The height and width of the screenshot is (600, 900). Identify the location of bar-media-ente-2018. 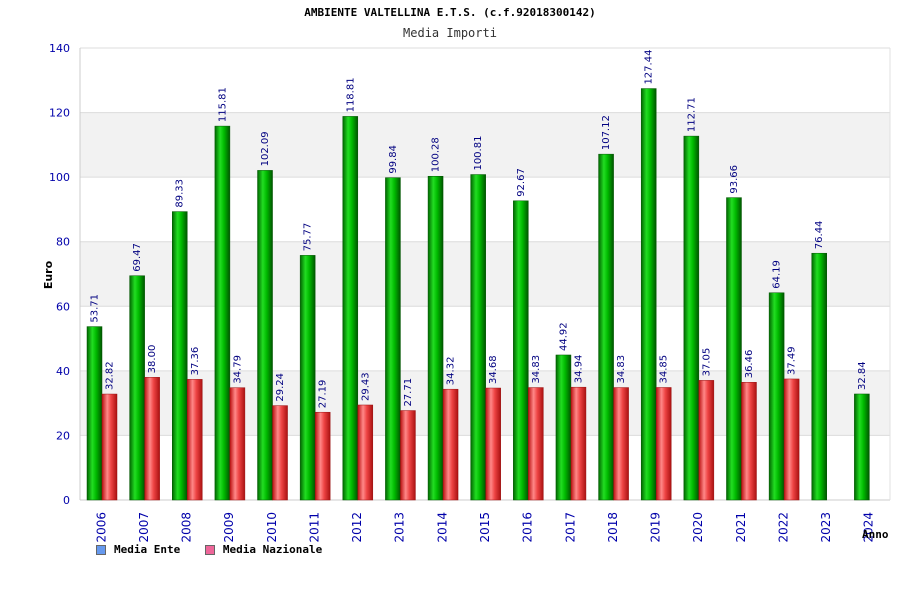
(606, 327).